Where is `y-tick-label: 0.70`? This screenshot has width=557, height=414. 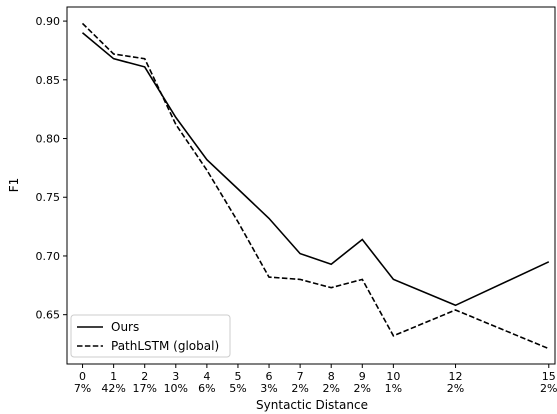
y-tick-label: 0.70 is located at coordinates (48, 256).